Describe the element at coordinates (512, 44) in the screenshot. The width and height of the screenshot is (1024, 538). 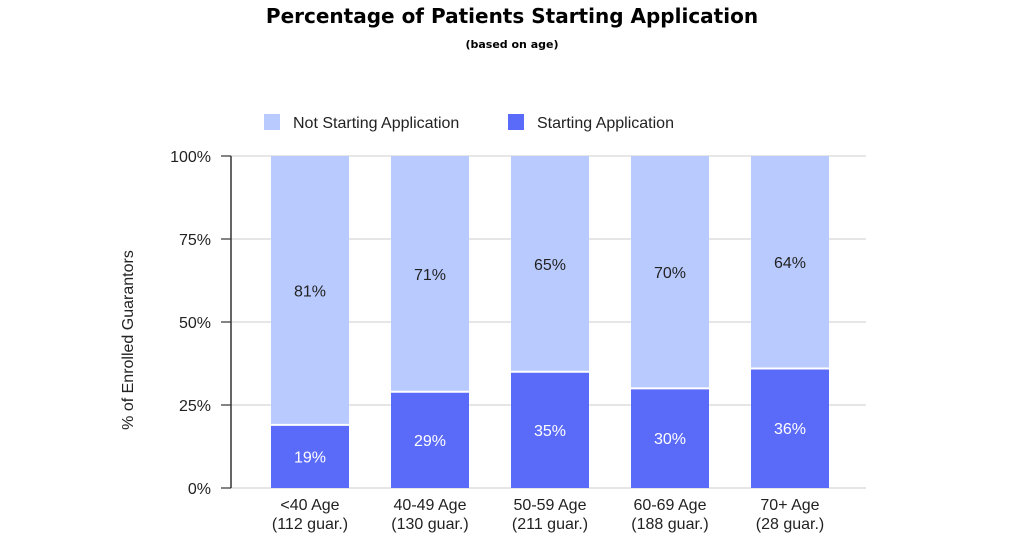
I see `chart-subtitle: (based on age)` at that location.